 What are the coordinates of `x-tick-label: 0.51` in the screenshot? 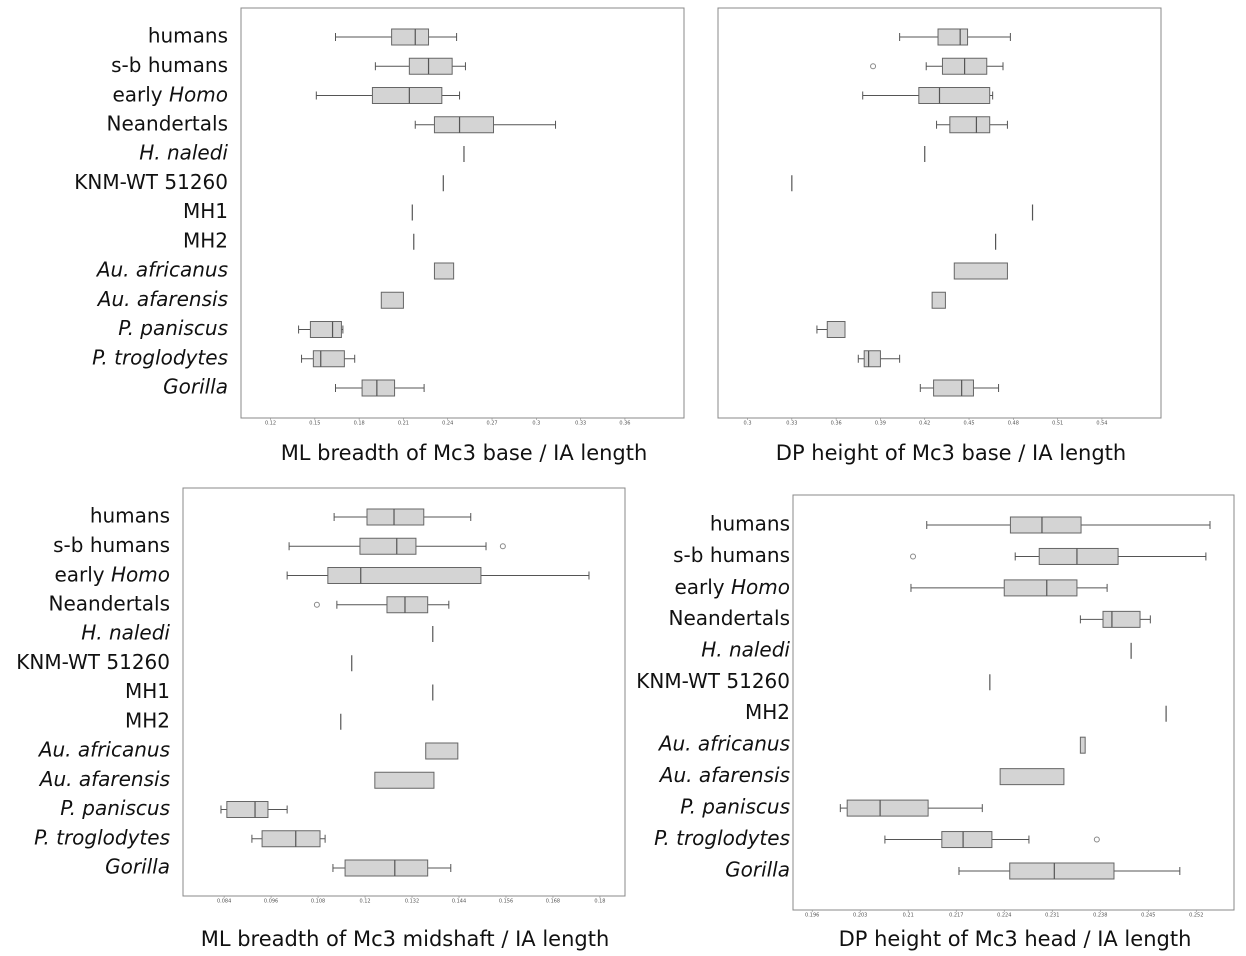 It's located at (1057, 424).